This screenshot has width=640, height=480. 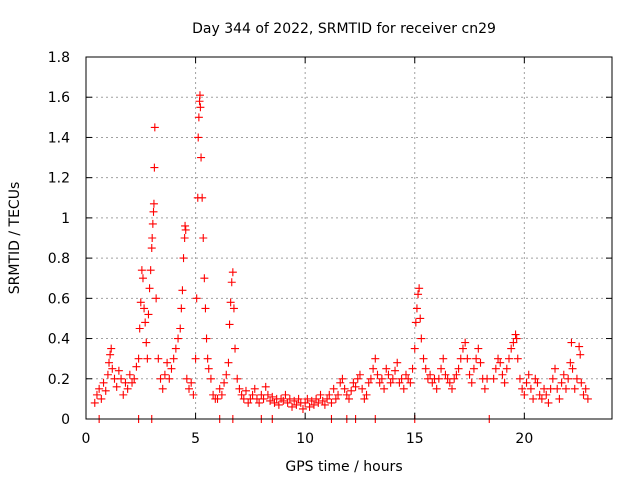 I want to click on y-tick-label: 1.2, so click(x=59, y=179).